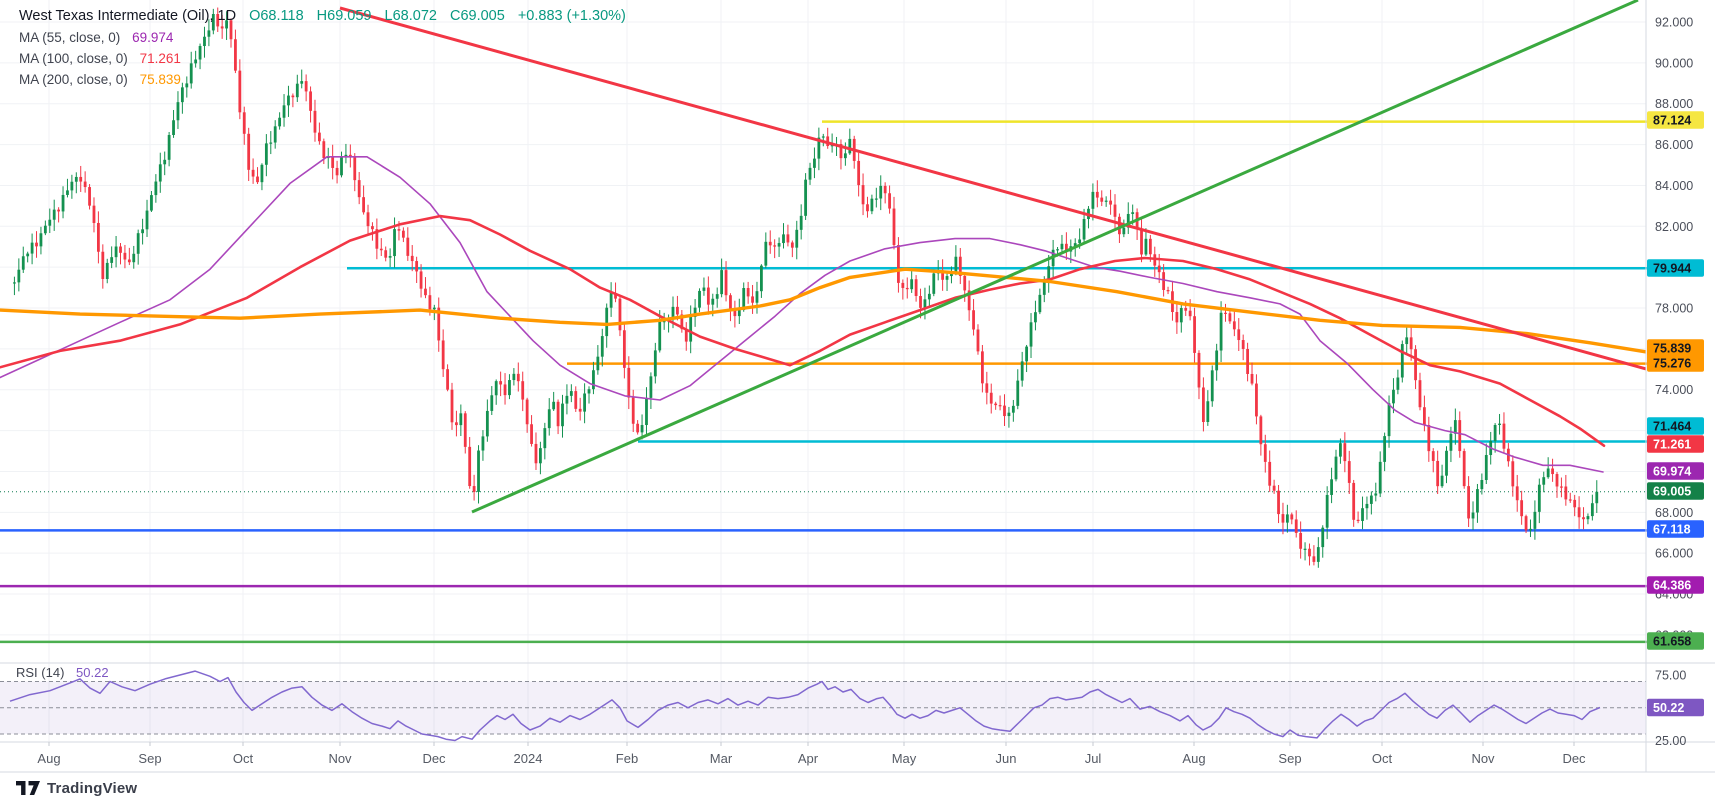  What do you see at coordinates (1674, 186) in the screenshot?
I see `svg-text: 84.000` at bounding box center [1674, 186].